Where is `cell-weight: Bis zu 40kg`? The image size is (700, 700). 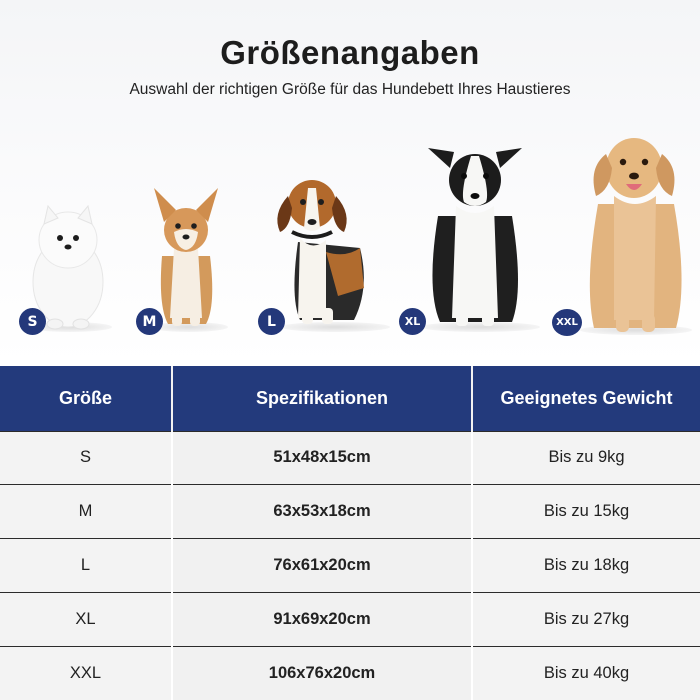
cell-weight: Bis zu 40kg is located at coordinates (586, 672).